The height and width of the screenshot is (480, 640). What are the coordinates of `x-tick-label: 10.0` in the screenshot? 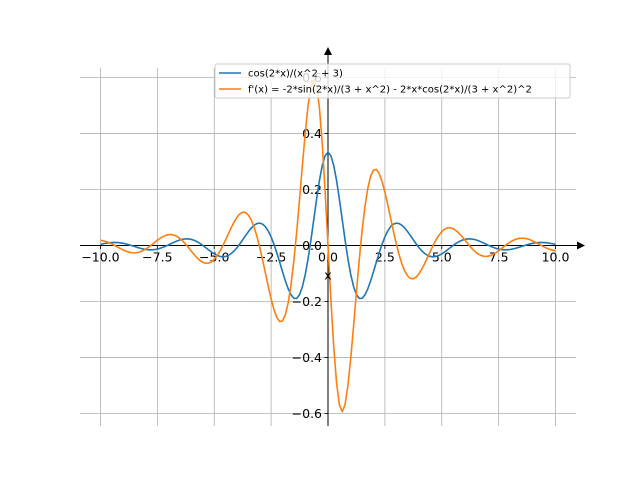 It's located at (556, 256).